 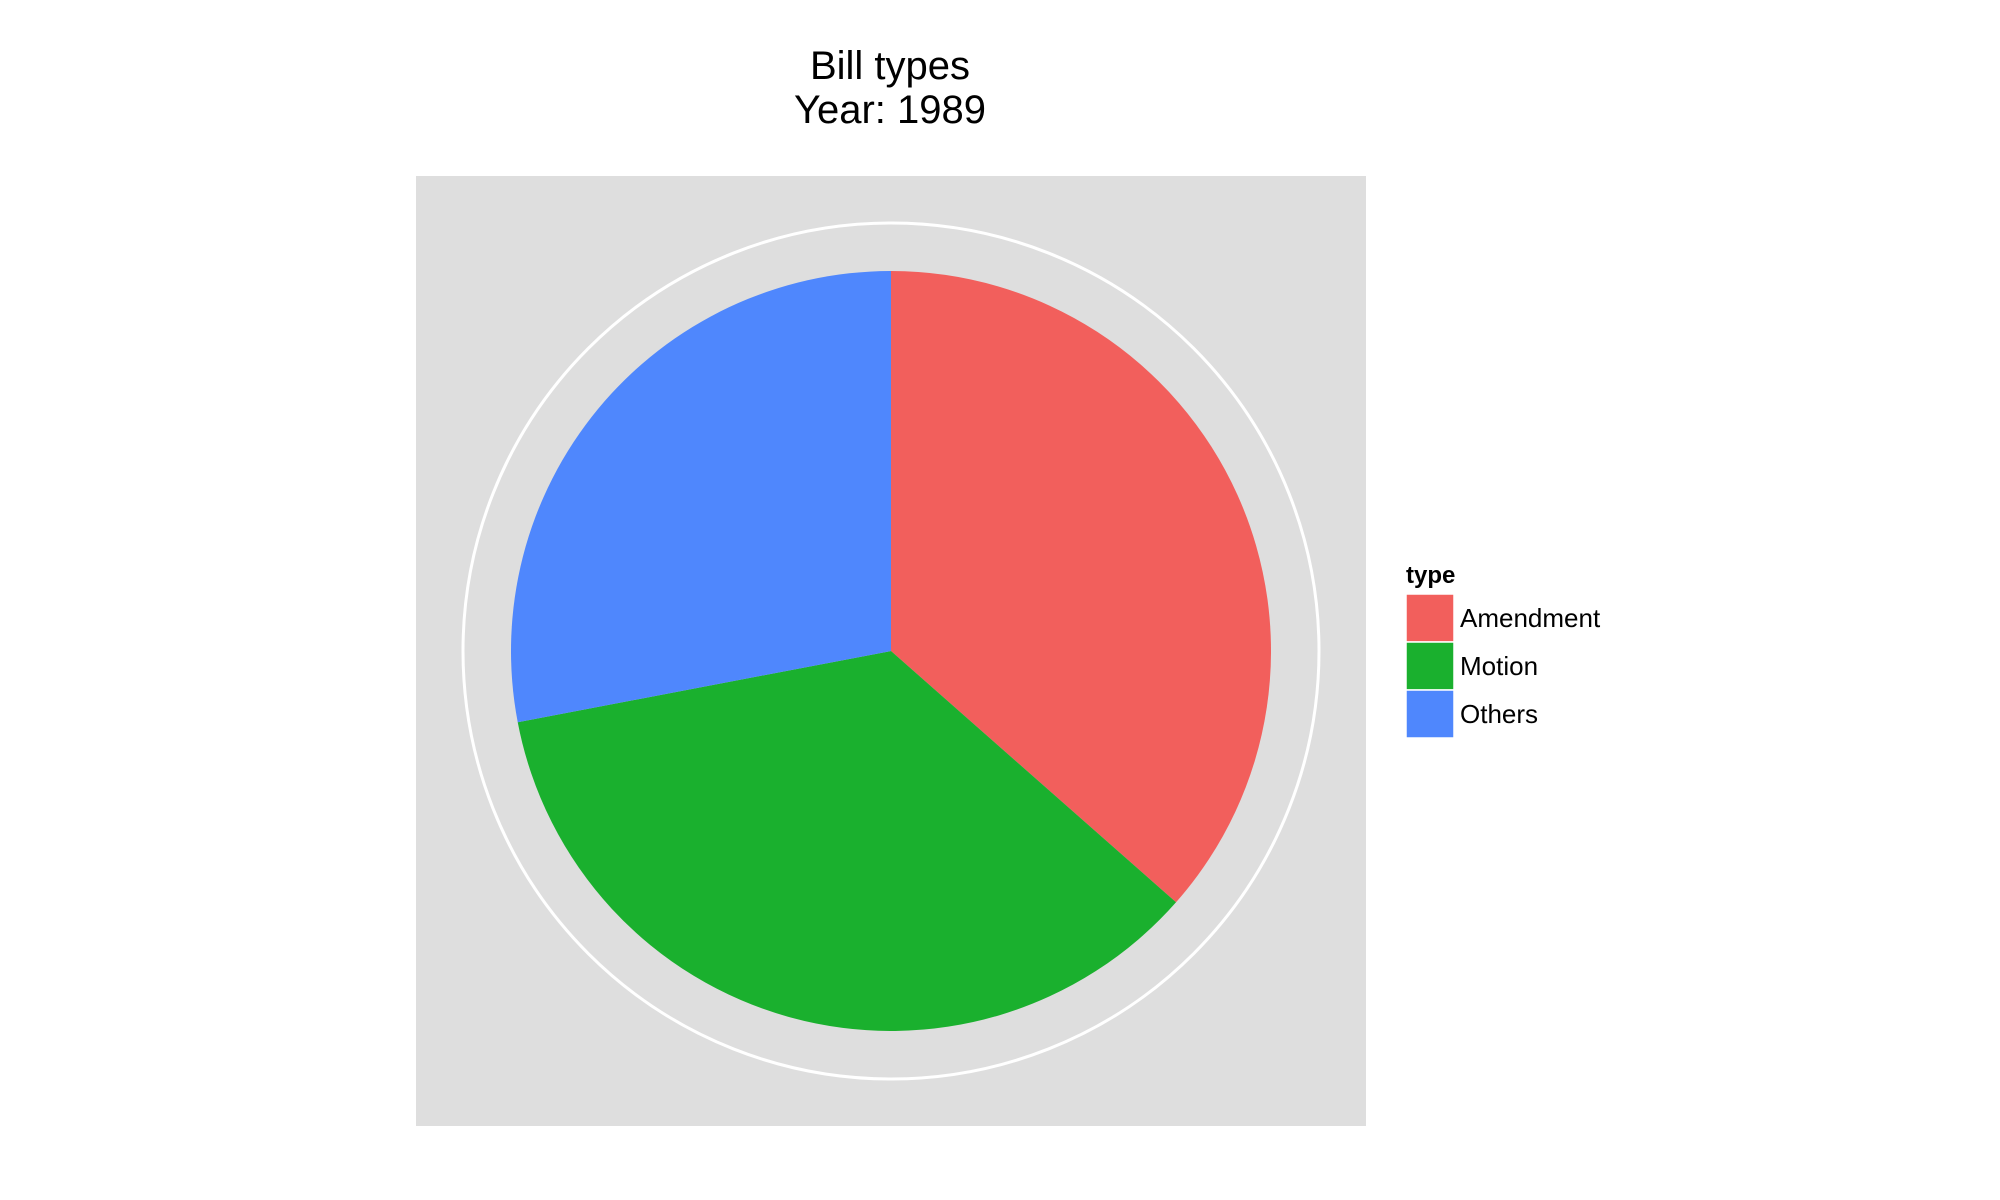 I want to click on pie-slice-amendment, so click(x=1081, y=587).